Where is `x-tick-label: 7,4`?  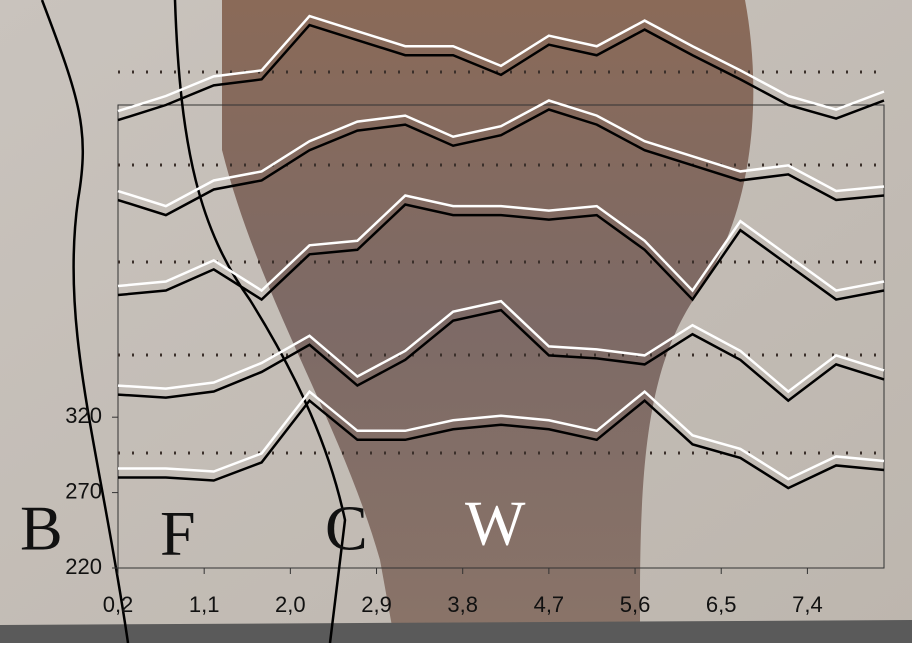 x-tick-label: 7,4 is located at coordinates (807, 604).